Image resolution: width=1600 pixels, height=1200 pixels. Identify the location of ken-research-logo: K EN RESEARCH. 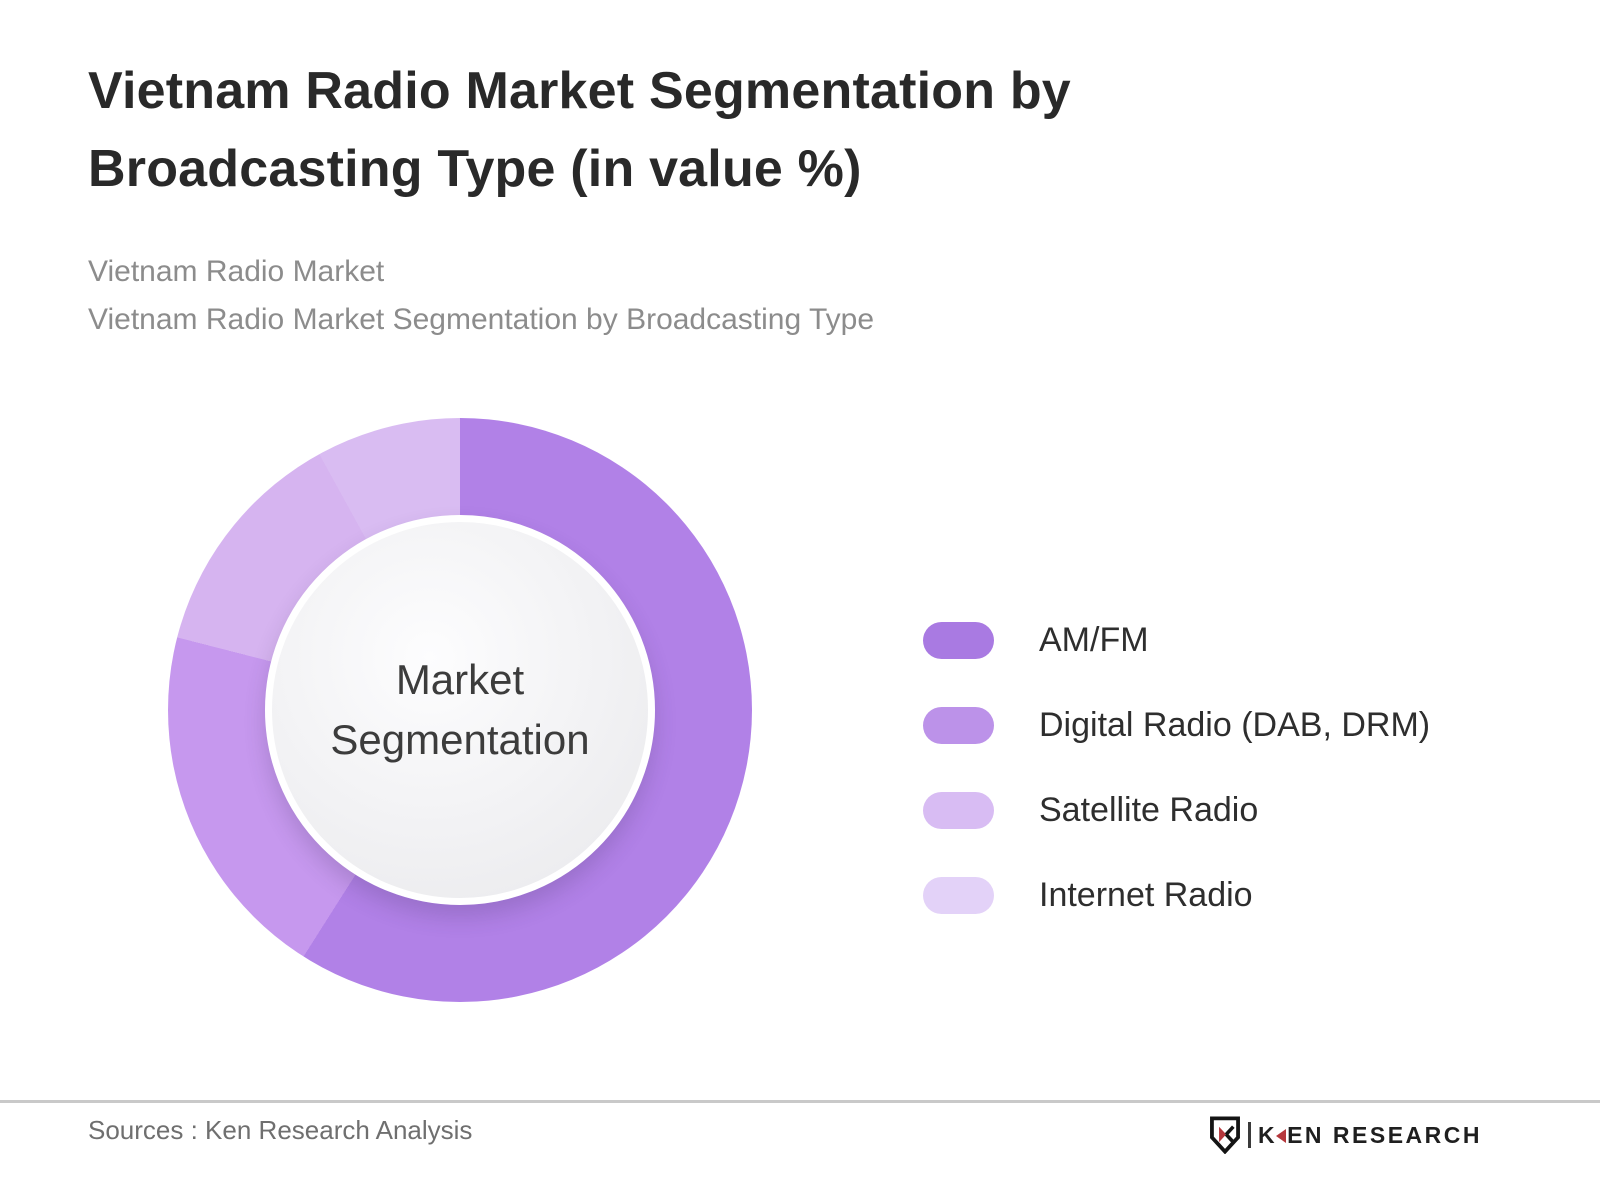
(1345, 1135).